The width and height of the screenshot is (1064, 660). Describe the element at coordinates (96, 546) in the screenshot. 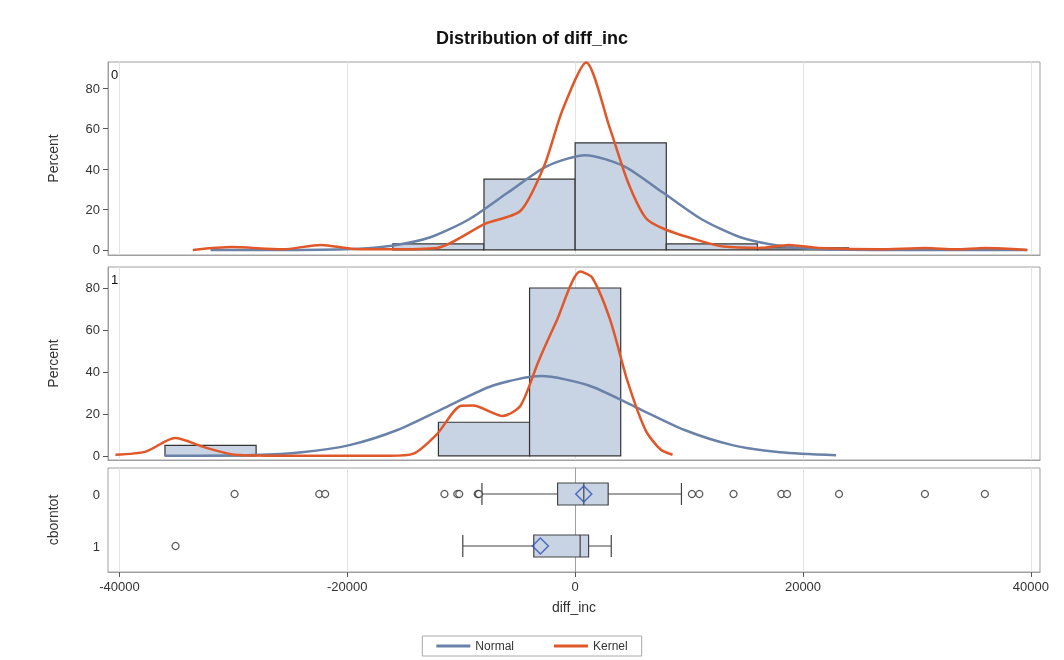

I see `y-tick-label: 1` at that location.